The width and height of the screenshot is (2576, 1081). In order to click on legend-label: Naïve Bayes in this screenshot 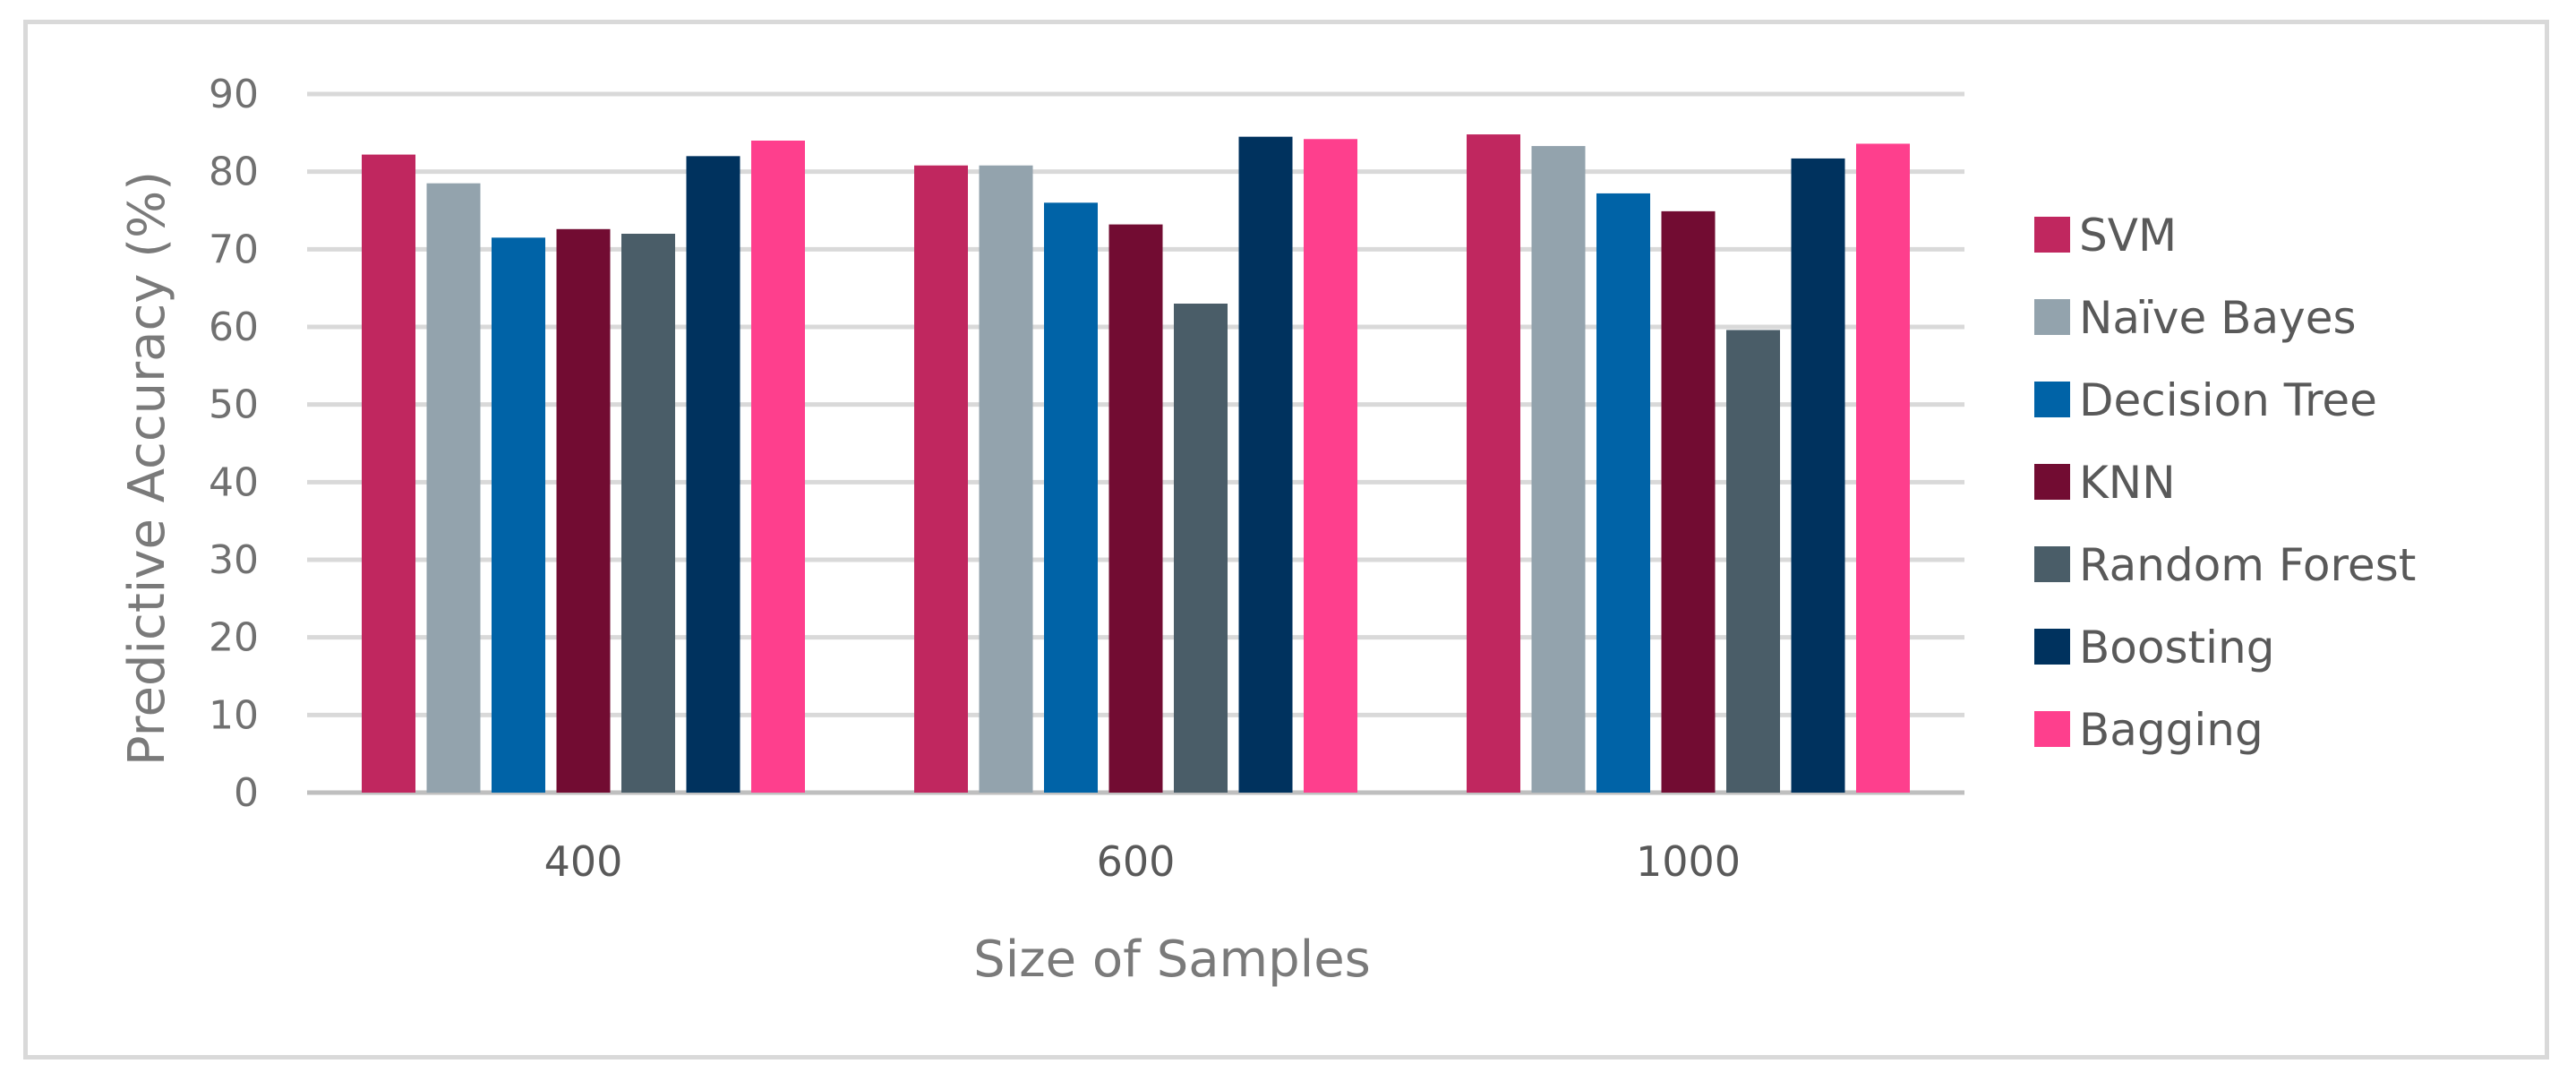, I will do `click(2218, 318)`.